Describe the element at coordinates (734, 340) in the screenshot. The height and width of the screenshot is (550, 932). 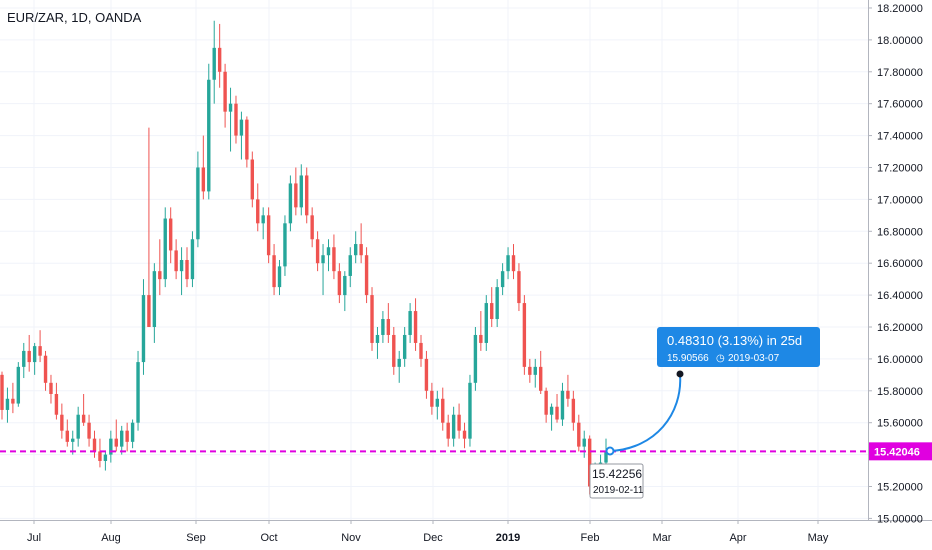
I see `projection-change-text: 0.48310 (3.13%) in 25d` at that location.